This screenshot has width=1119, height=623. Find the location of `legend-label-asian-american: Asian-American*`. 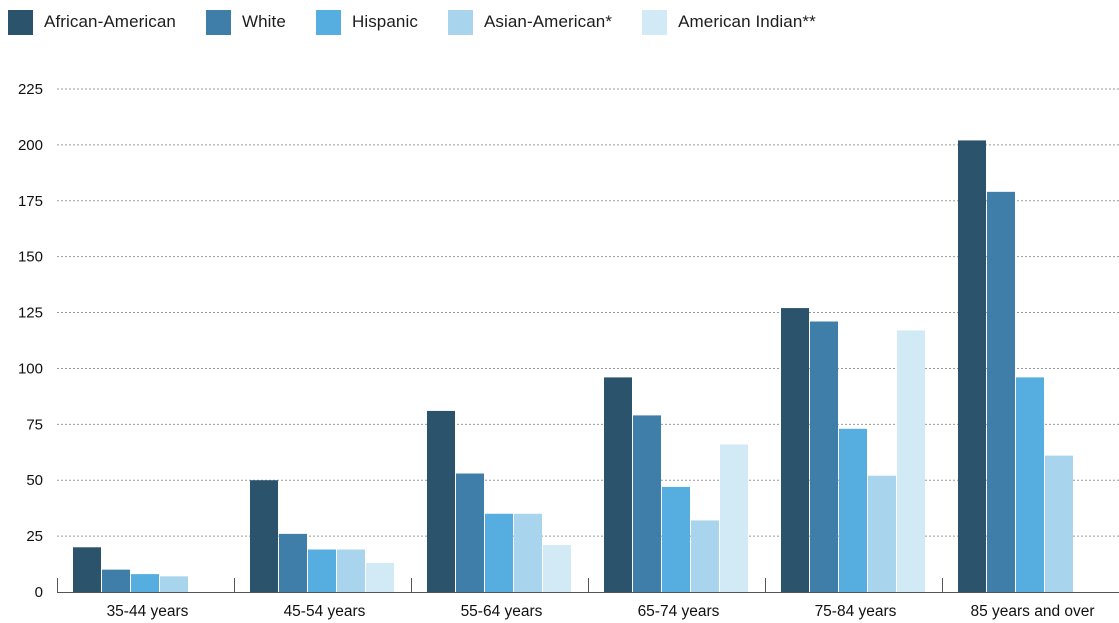

legend-label-asian-american: Asian-American* is located at coordinates (548, 21).